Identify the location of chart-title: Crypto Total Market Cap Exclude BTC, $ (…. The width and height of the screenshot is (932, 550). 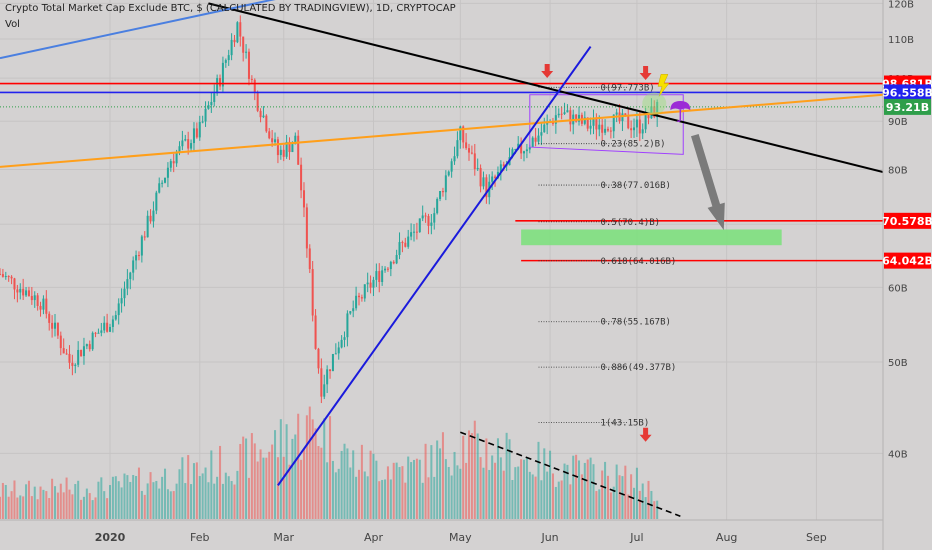
(230, 8).